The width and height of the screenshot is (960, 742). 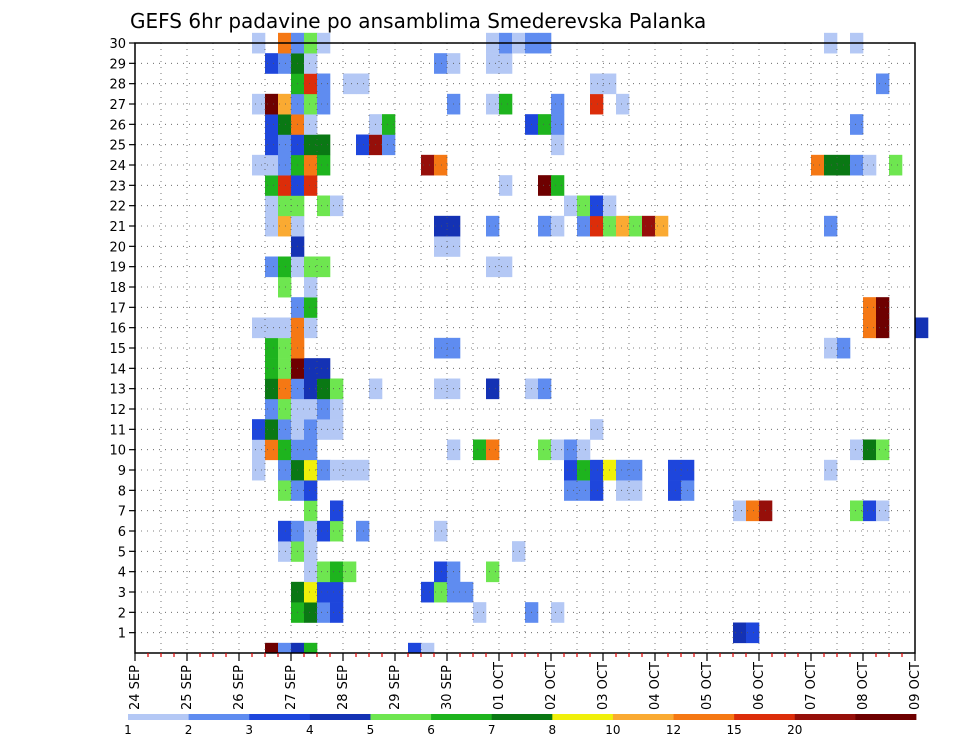 I want to click on x-tick-label: 24 SEP, so click(x=135, y=687).